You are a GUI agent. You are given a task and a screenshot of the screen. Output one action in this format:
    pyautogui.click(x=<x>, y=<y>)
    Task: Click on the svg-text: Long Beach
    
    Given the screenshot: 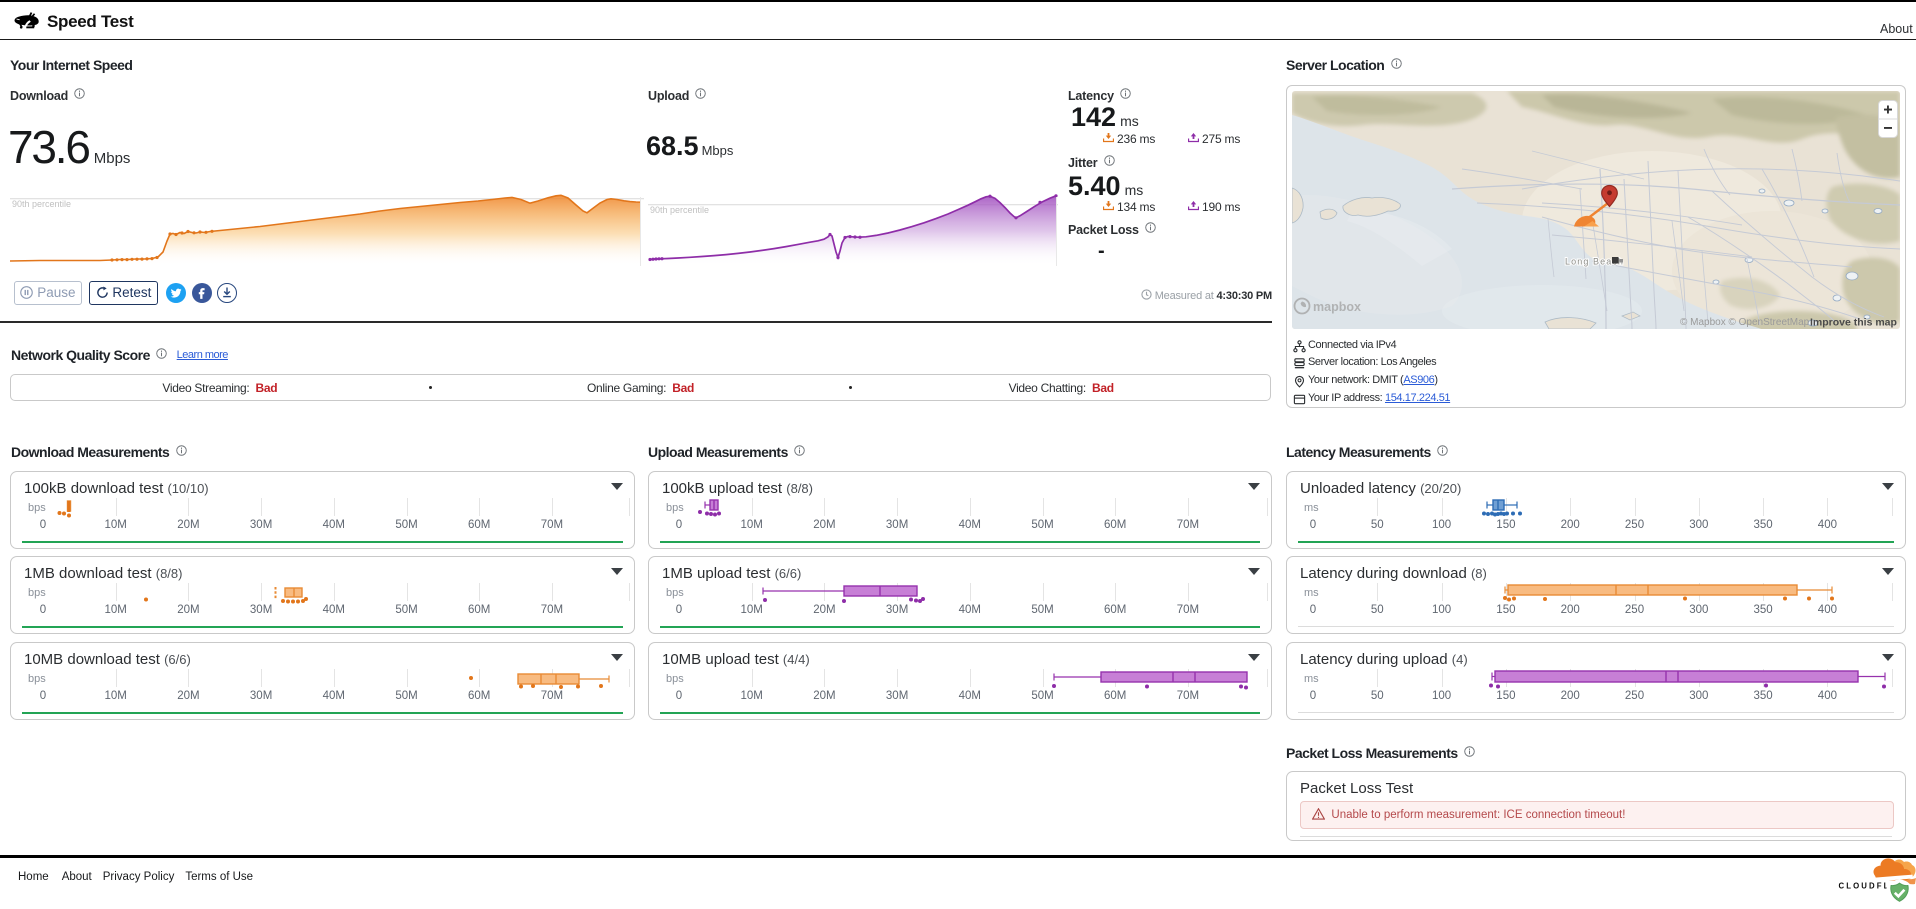 What is the action you would take?
    pyautogui.click(x=1594, y=262)
    